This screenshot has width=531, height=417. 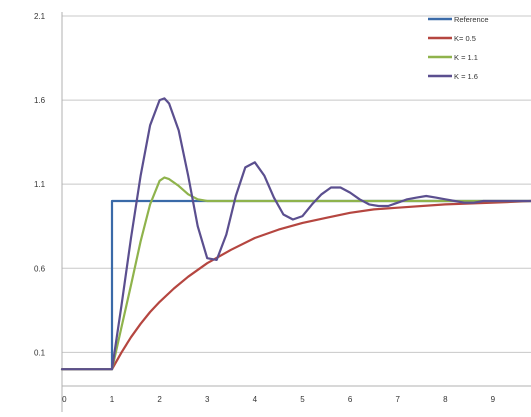 I want to click on y-tick-labels: 0.1 0.6 1.1 1.6 2.1, so click(x=40, y=184).